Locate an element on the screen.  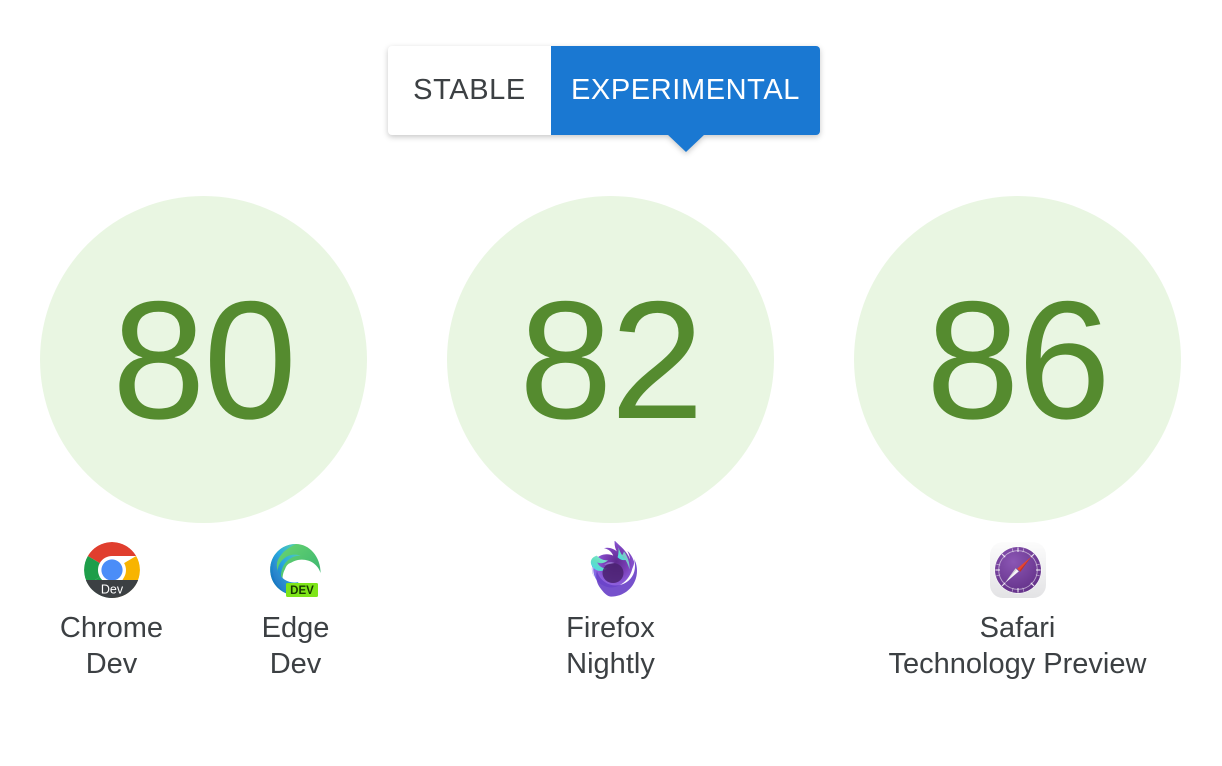
score-value: 82 is located at coordinates (611, 359).